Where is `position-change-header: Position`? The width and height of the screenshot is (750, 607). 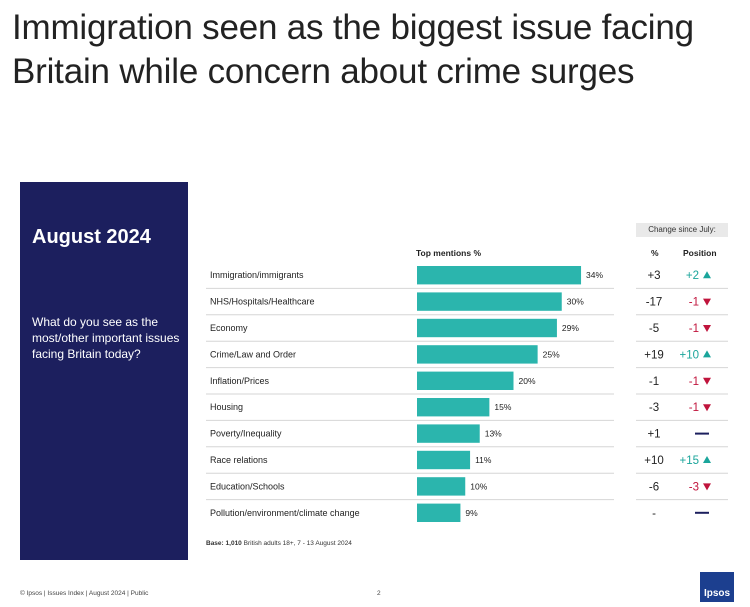 position-change-header: Position is located at coordinates (700, 253).